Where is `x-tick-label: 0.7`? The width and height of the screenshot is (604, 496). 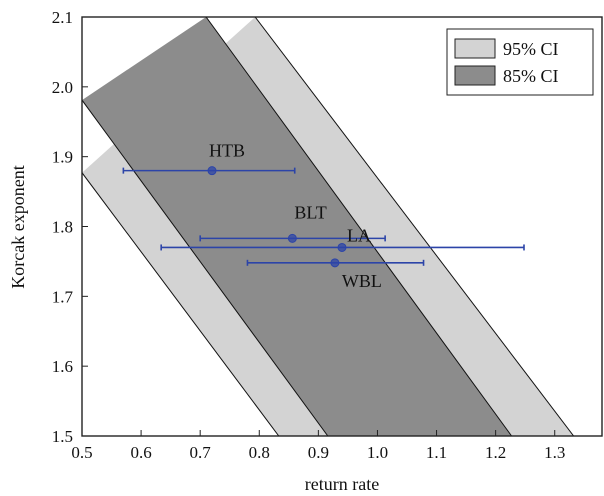 x-tick-label: 0.7 is located at coordinates (201, 452).